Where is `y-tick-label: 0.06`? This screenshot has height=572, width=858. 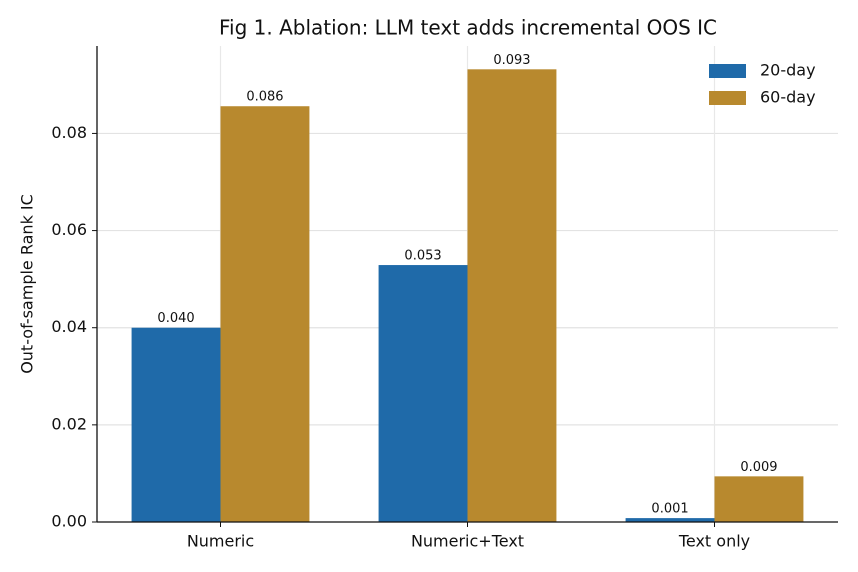
y-tick-label: 0.06 is located at coordinates (69, 229).